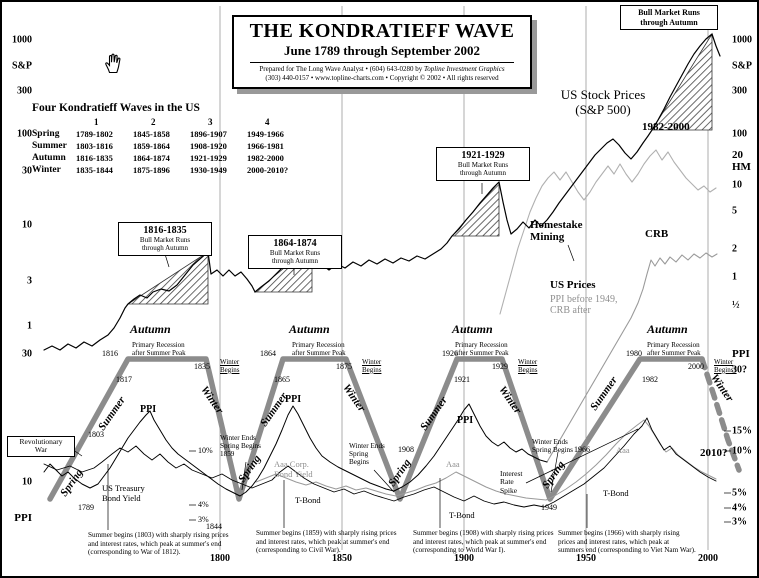 The width and height of the screenshot is (759, 578). Describe the element at coordinates (22, 40) in the screenshot. I see `left-axis-label-1000: 1000` at that location.